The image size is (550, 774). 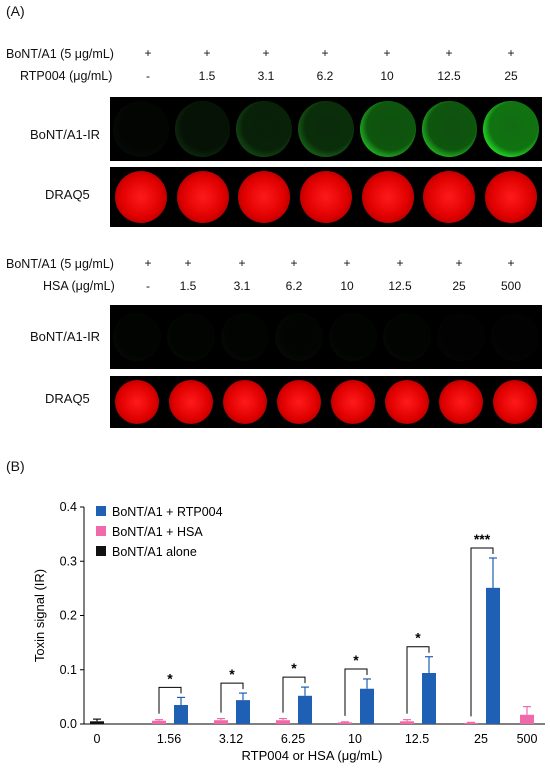 What do you see at coordinates (97, 722) in the screenshot?
I see `bar-alone` at bounding box center [97, 722].